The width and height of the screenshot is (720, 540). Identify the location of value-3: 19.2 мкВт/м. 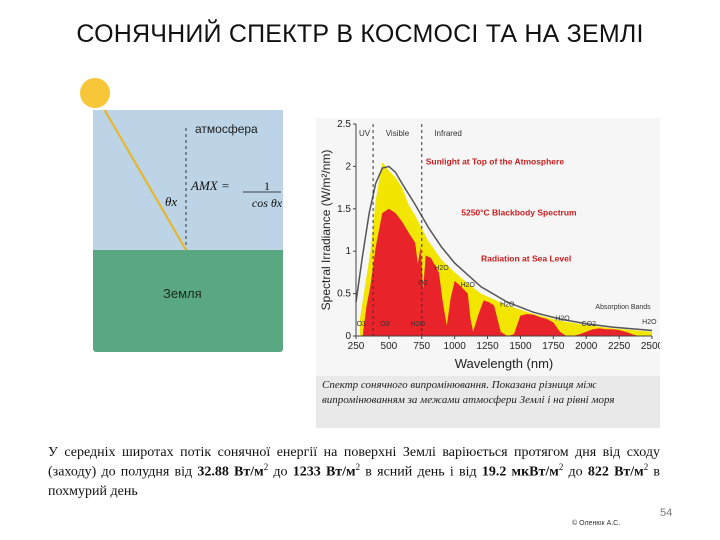
(520, 473).